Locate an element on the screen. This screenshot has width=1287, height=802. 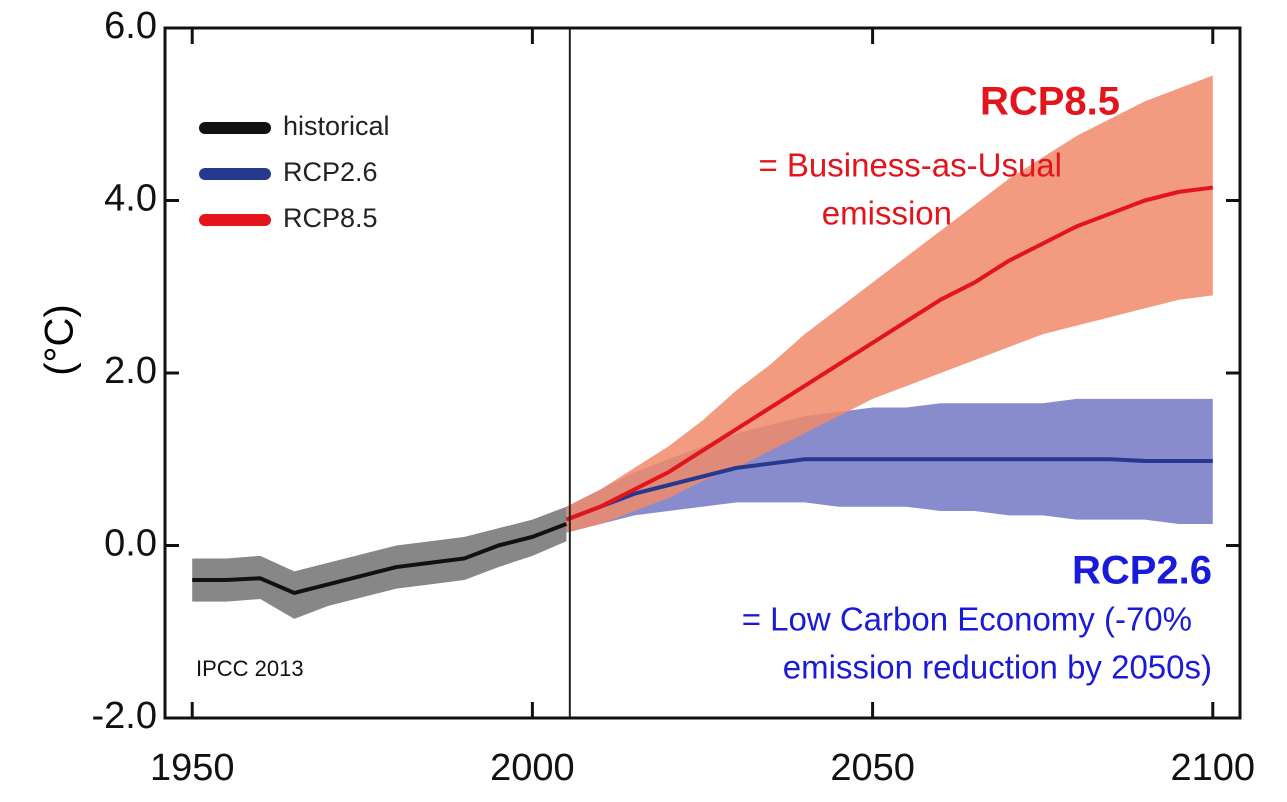
y-tick-label: 4.0 is located at coordinates (130, 199).